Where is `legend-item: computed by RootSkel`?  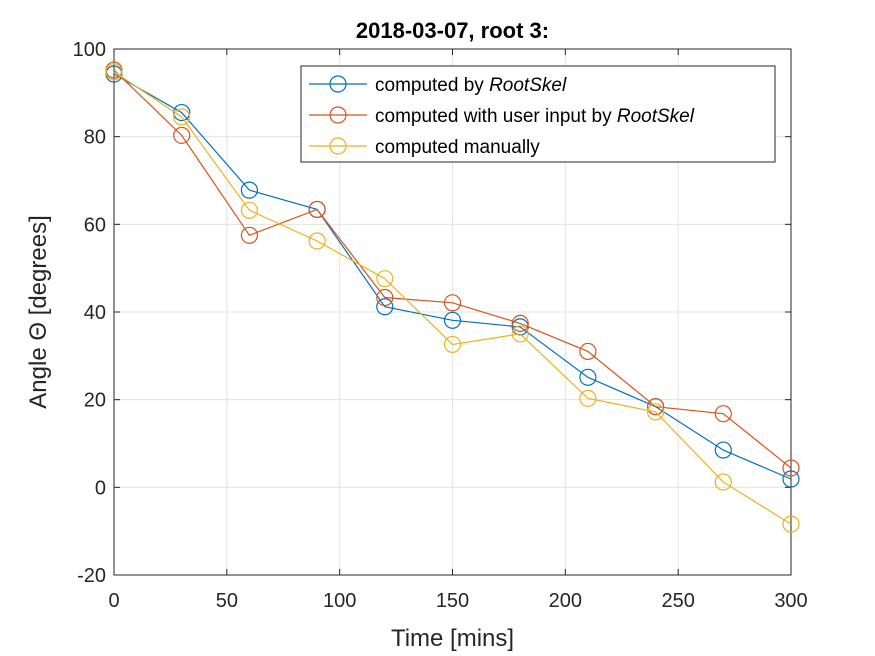
legend-item: computed by RootSkel is located at coordinates (438, 85).